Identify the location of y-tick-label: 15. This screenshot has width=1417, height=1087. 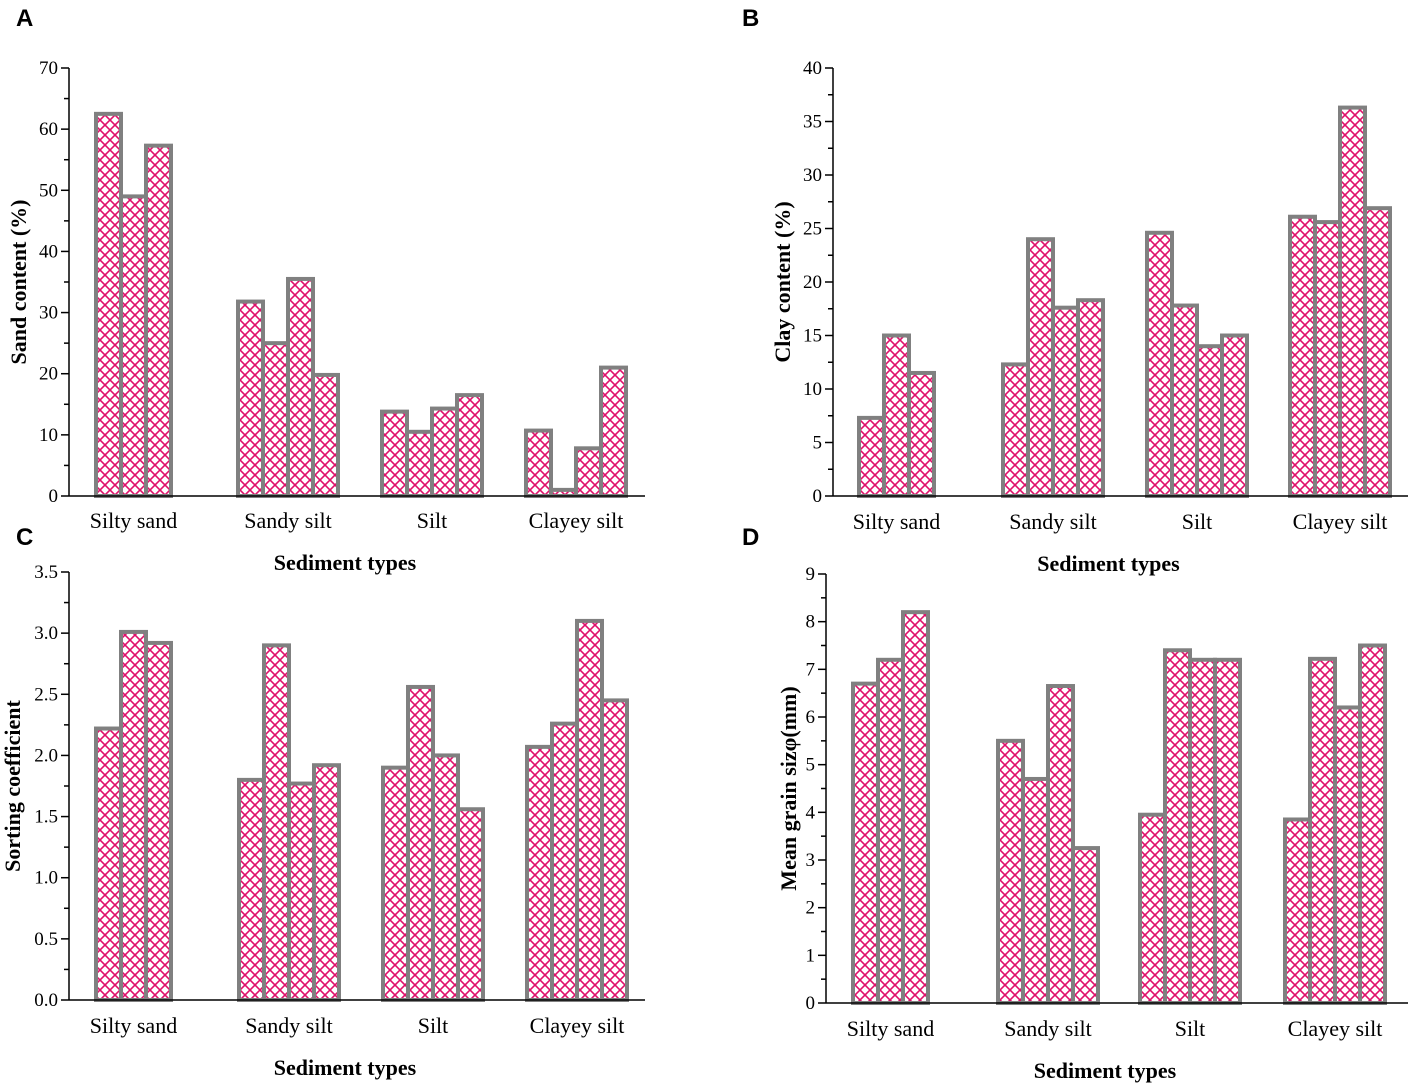
(812, 336).